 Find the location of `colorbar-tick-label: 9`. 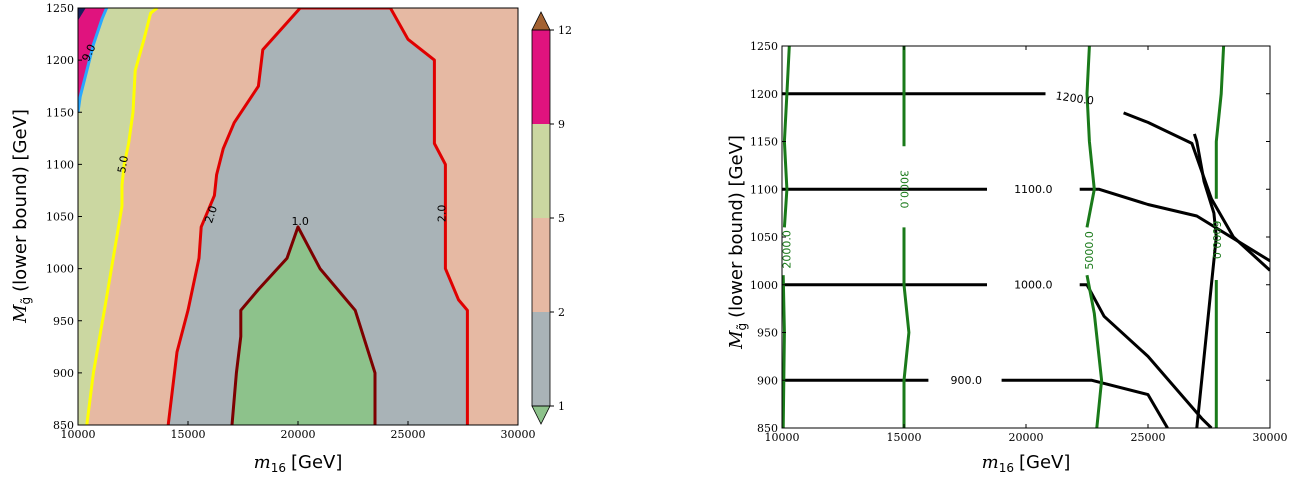

colorbar-tick-label: 9 is located at coordinates (561, 124).